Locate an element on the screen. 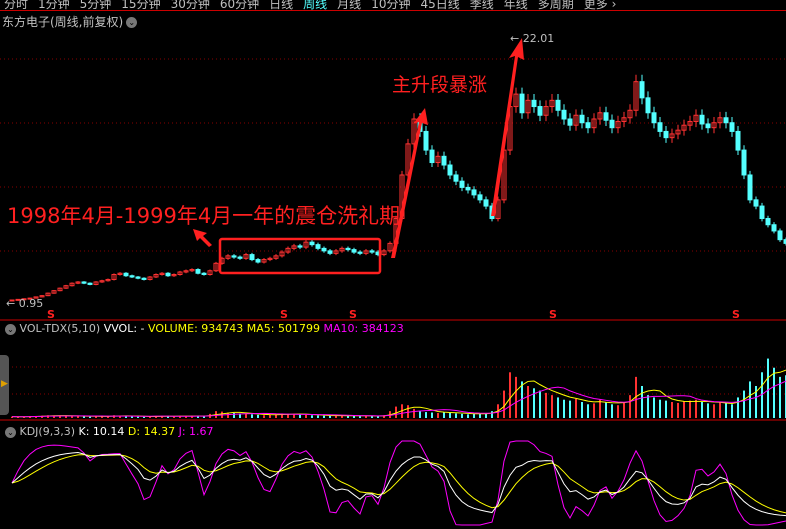 The height and width of the screenshot is (529, 786). kdj-panel-header: ⌄ KDJ(9,3,3) K: 10.14 D: 14.37 J: 1.67 is located at coordinates (108, 431).